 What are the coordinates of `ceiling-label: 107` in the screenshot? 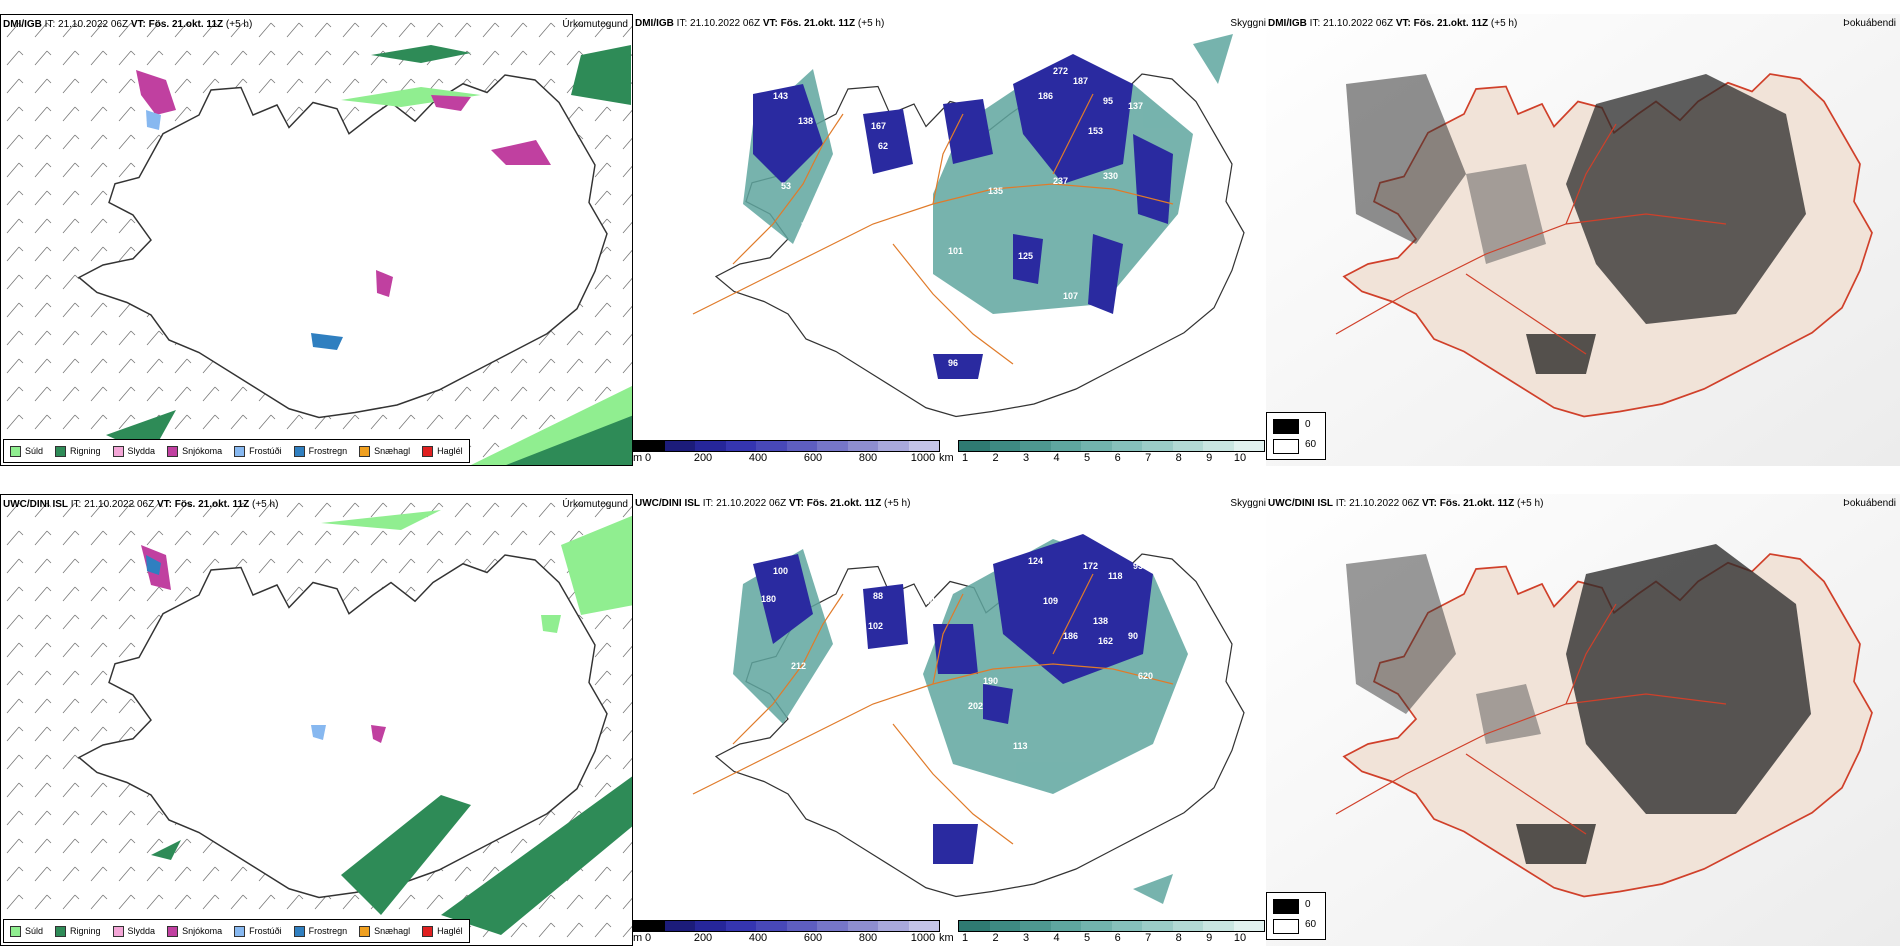 It's located at (1070, 296).